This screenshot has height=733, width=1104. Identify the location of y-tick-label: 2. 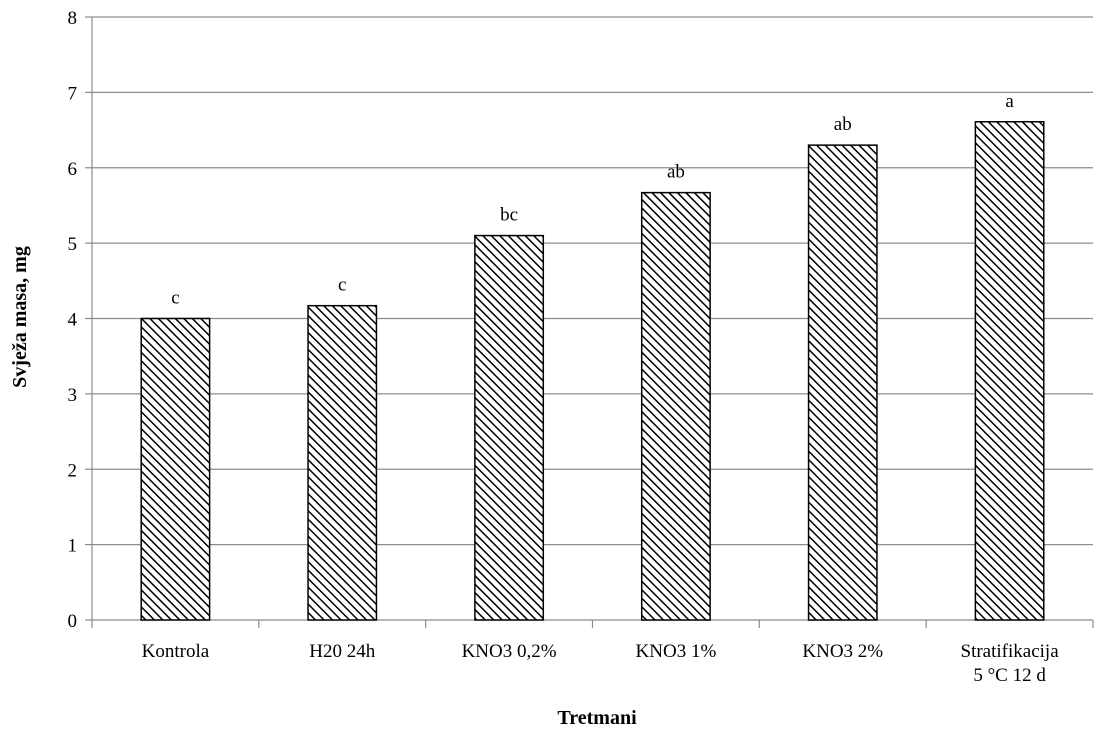
(73, 470).